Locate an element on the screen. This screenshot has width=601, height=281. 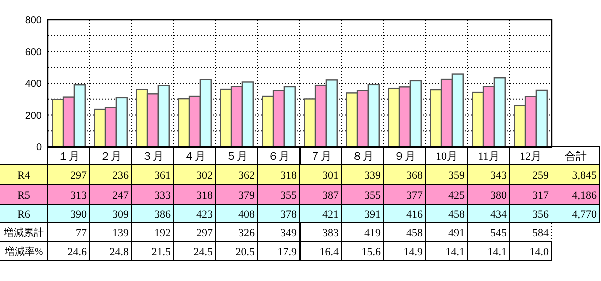
text: 増減率% is located at coordinates (24, 252).